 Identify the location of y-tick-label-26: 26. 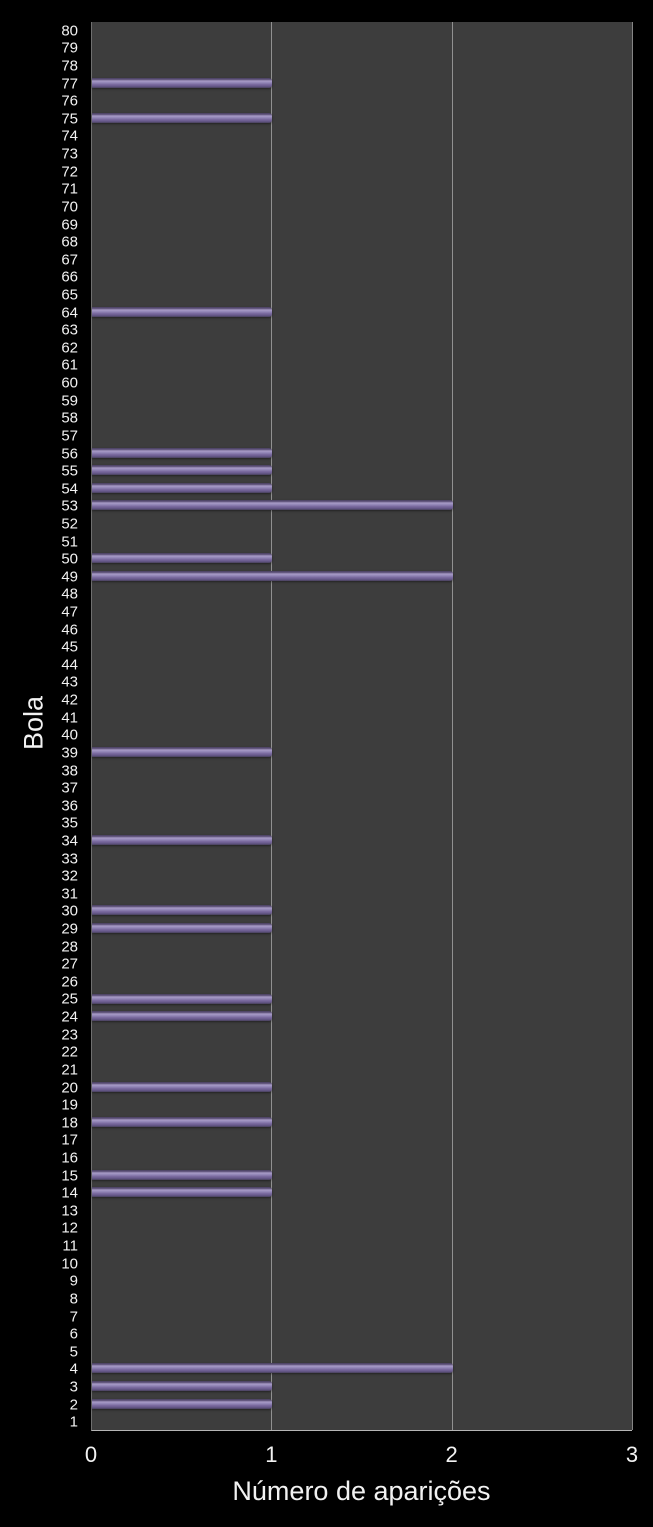
(69, 982).